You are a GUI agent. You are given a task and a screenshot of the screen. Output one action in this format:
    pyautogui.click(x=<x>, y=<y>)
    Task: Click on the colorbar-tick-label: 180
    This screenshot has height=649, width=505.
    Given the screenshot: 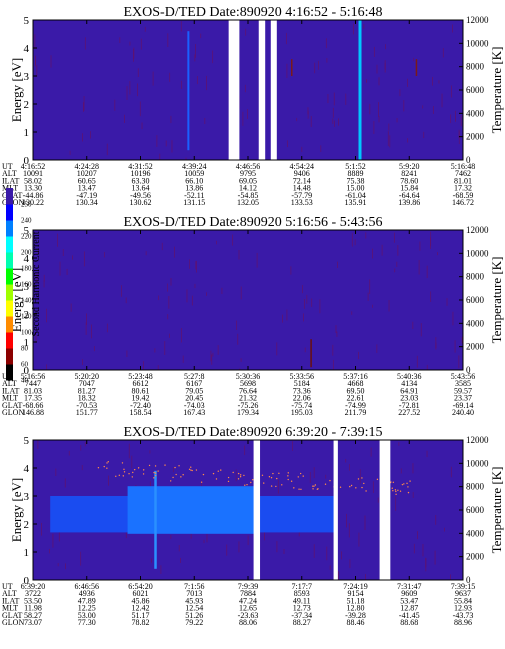 What is the action you would take?
    pyautogui.click(x=26, y=269)
    